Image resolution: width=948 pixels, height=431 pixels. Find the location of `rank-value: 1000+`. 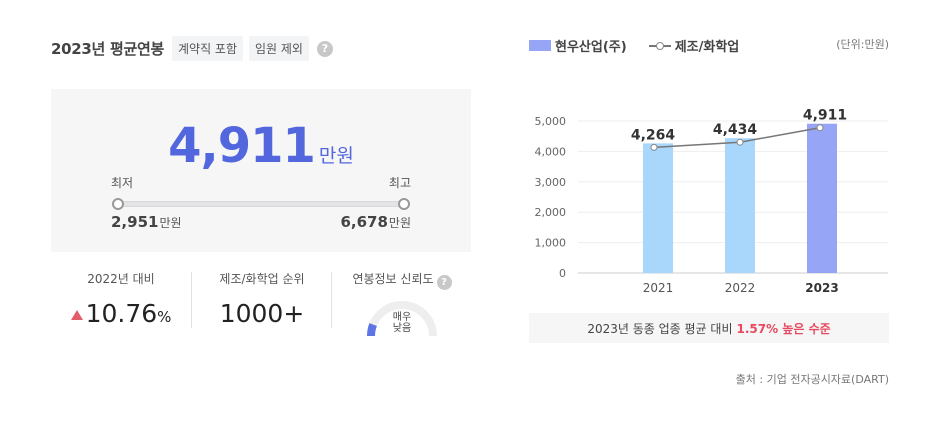

rank-value: 1000+ is located at coordinates (262, 313).